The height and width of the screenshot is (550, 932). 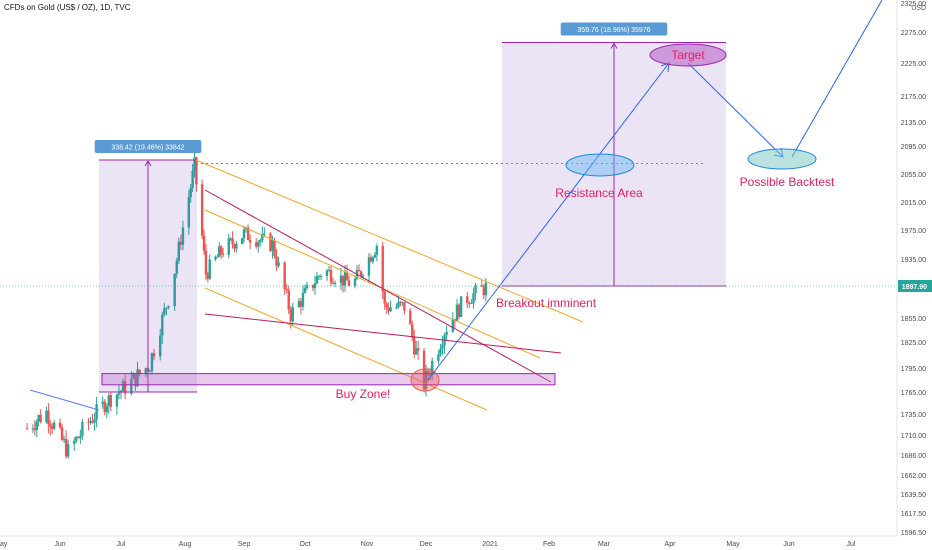 What do you see at coordinates (913, 33) in the screenshot?
I see `price-tick-label: 2275.00` at bounding box center [913, 33].